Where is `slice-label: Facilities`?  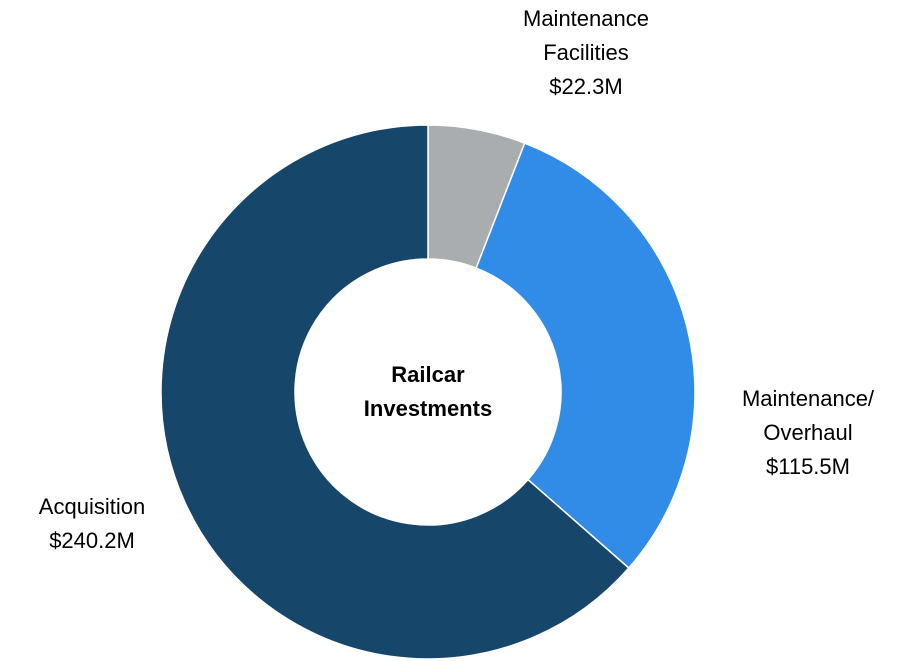
slice-label: Facilities is located at coordinates (586, 52).